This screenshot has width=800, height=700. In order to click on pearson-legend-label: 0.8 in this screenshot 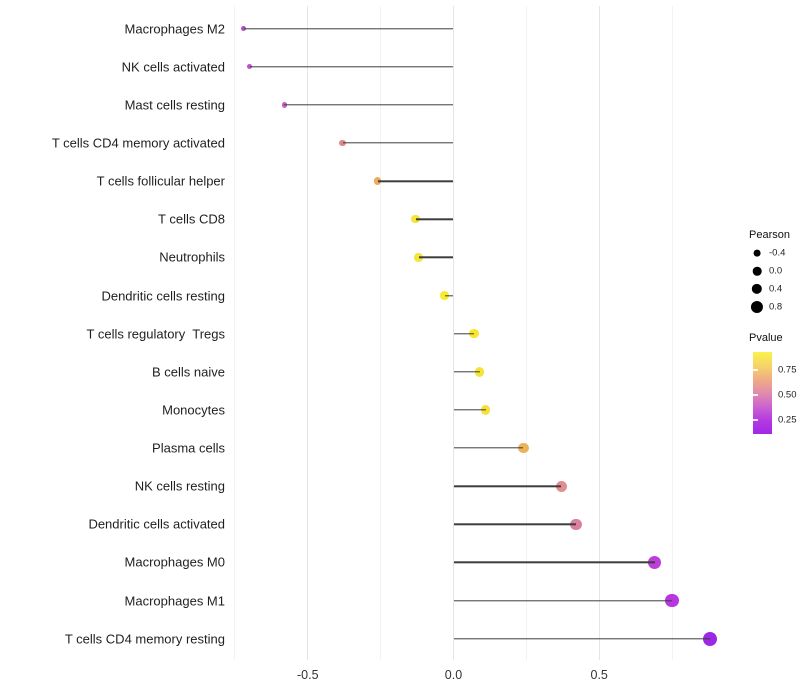, I will do `click(776, 307)`.